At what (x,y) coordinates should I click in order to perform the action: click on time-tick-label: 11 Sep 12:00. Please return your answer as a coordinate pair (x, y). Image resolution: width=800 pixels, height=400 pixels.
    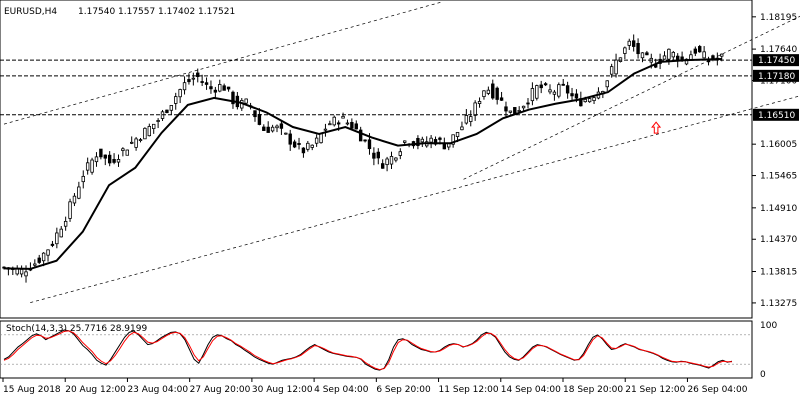
    Looking at the image, I should click on (469, 390).